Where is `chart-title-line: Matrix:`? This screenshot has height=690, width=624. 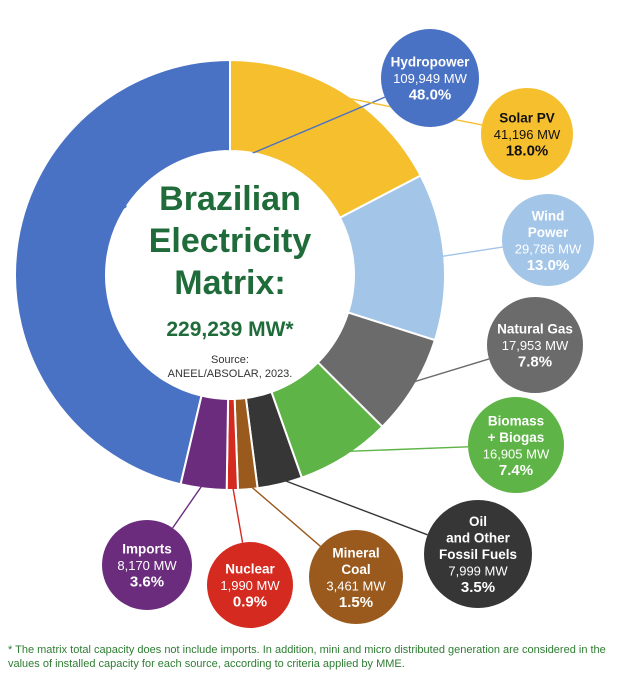
chart-title-line: Matrix: is located at coordinates (229, 283).